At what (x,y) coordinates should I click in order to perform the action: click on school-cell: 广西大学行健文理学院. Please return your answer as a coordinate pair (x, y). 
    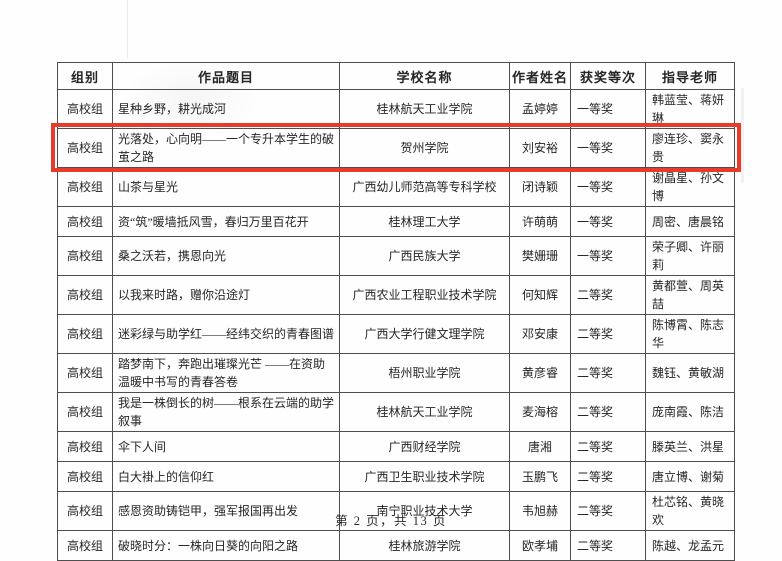
    Looking at the image, I should click on (424, 334).